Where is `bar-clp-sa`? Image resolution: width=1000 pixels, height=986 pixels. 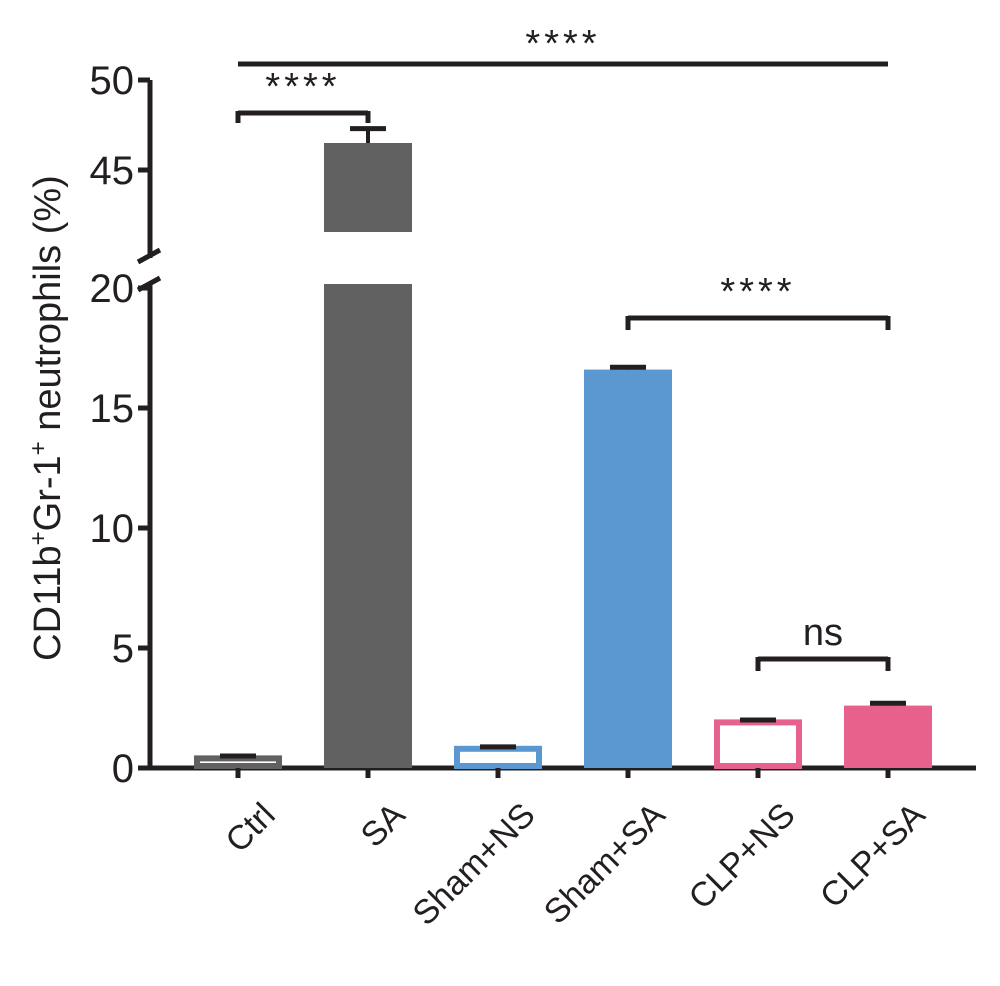 bar-clp-sa is located at coordinates (888, 736).